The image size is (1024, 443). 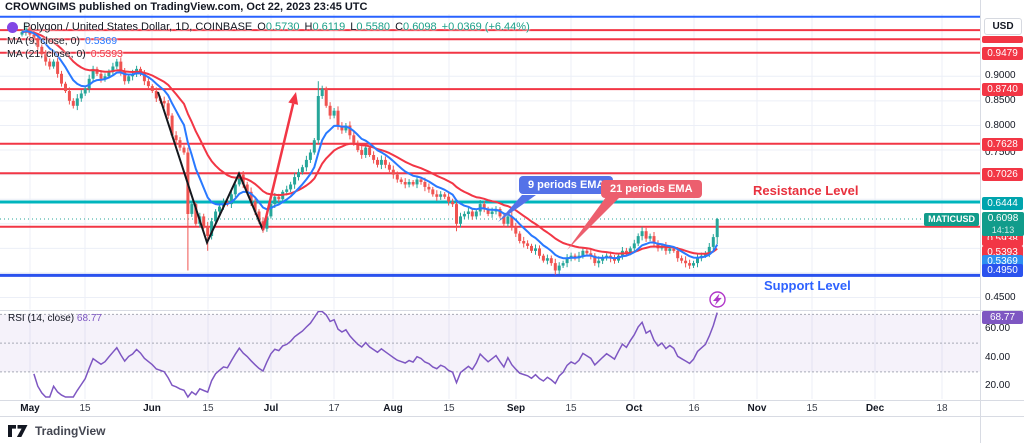 What do you see at coordinates (1002, 144) in the screenshot?
I see `level-price-label: 0.7628` at bounding box center [1002, 144].